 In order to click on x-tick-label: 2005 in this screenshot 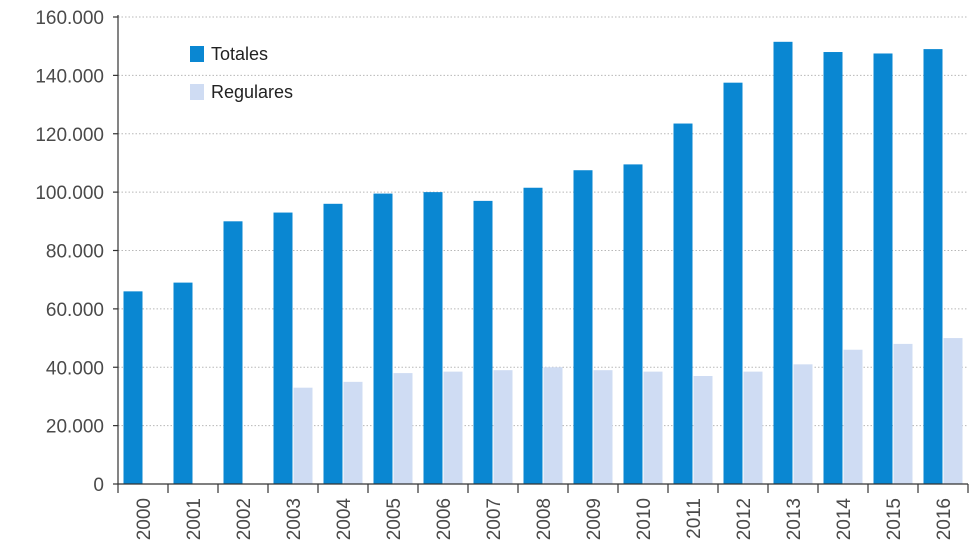, I will do `click(394, 519)`.